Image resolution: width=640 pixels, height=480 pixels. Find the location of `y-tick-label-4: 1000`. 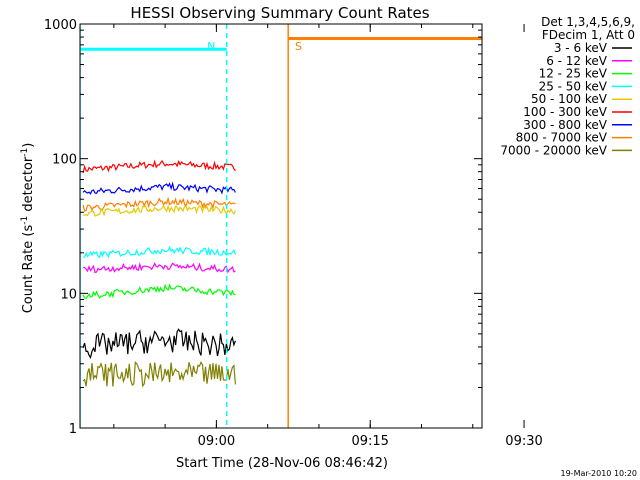

y-tick-label-4: 1000 is located at coordinates (60, 25).